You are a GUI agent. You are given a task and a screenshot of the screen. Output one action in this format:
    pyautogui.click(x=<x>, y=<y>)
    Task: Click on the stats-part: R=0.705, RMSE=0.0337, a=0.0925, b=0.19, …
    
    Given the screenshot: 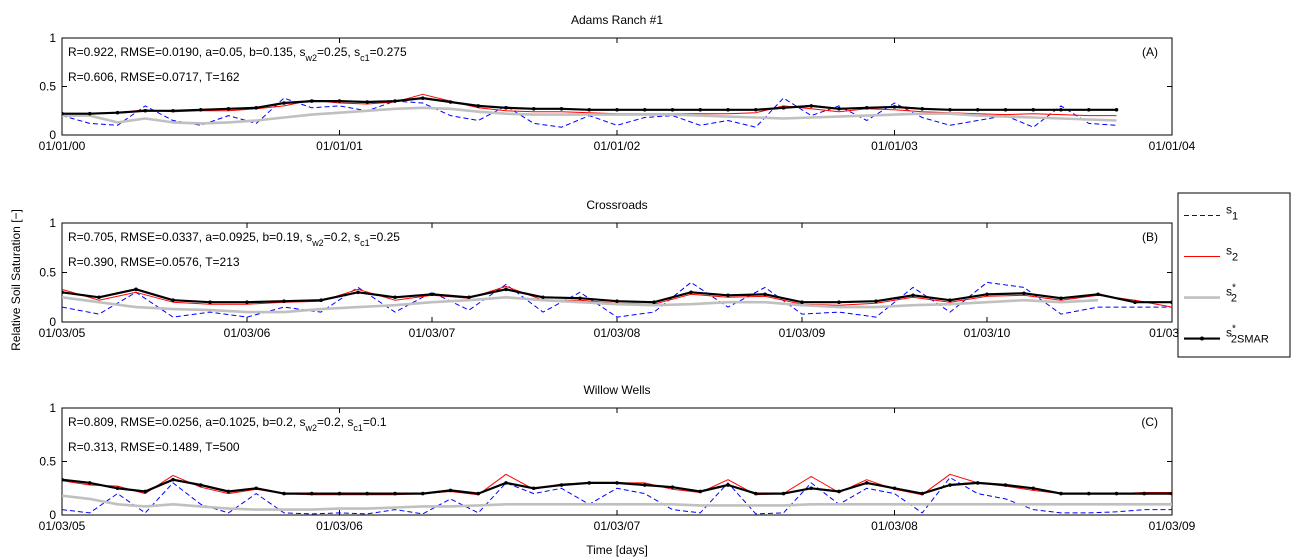 What is the action you would take?
    pyautogui.click(x=190, y=237)
    